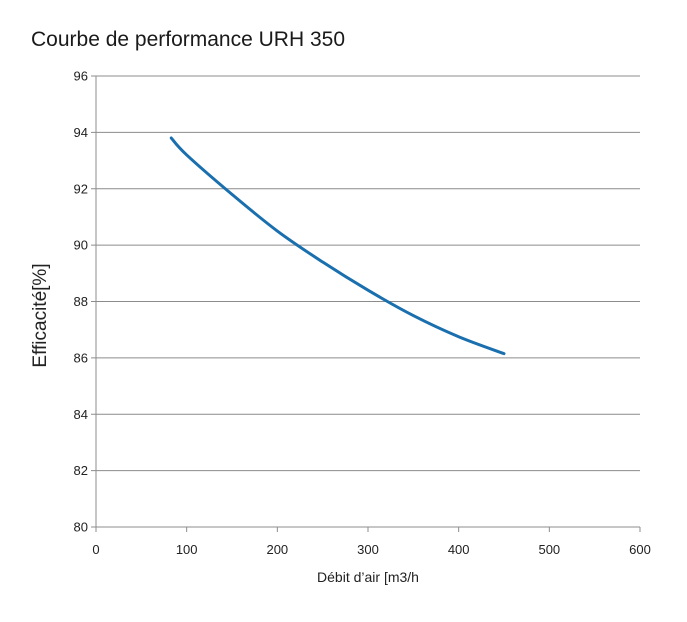 This screenshot has width=687, height=622. I want to click on x-tick-label: 0, so click(95, 549).